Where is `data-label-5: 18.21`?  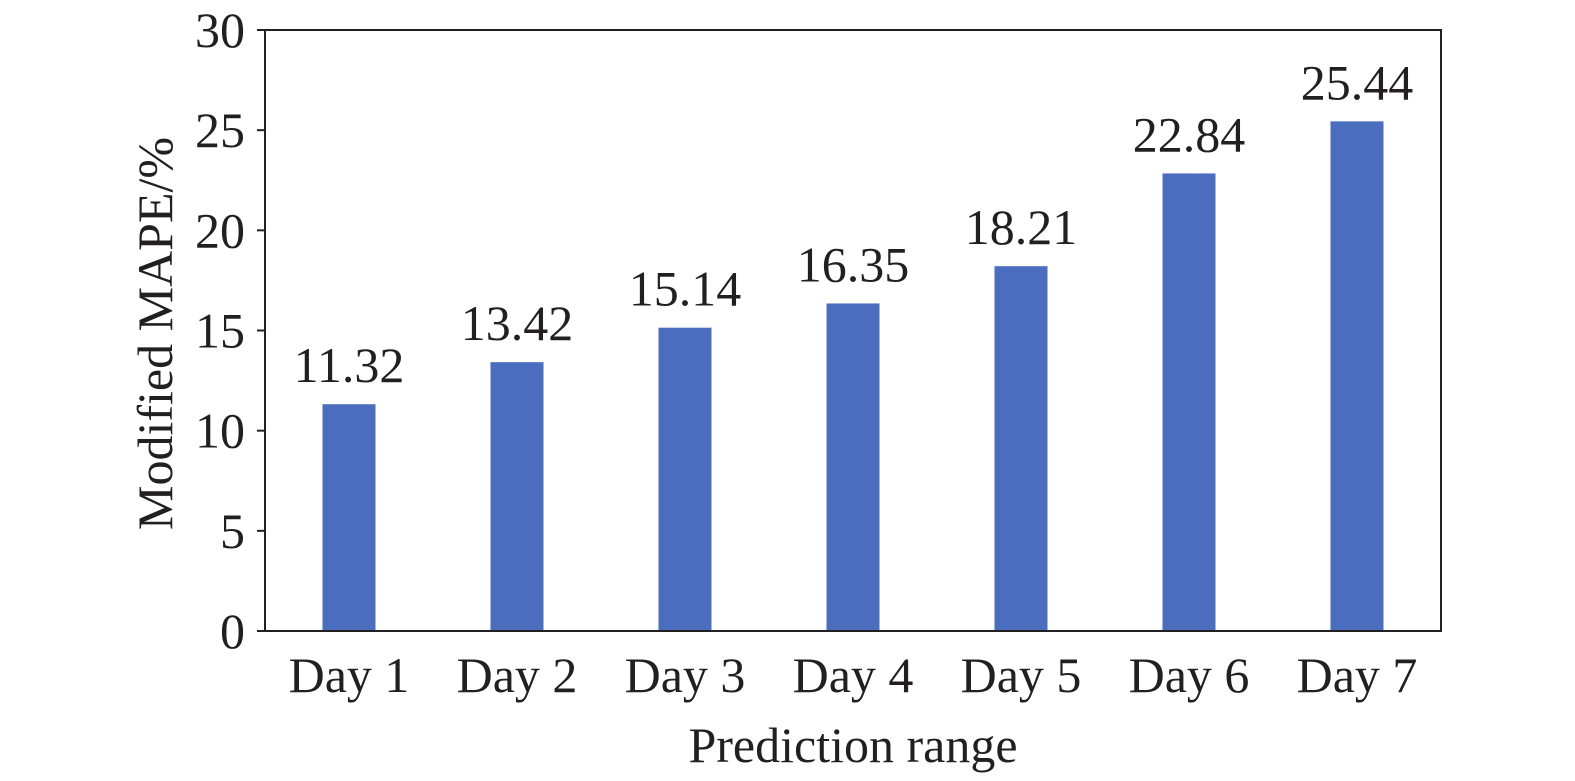
data-label-5: 18.21 is located at coordinates (1021, 227).